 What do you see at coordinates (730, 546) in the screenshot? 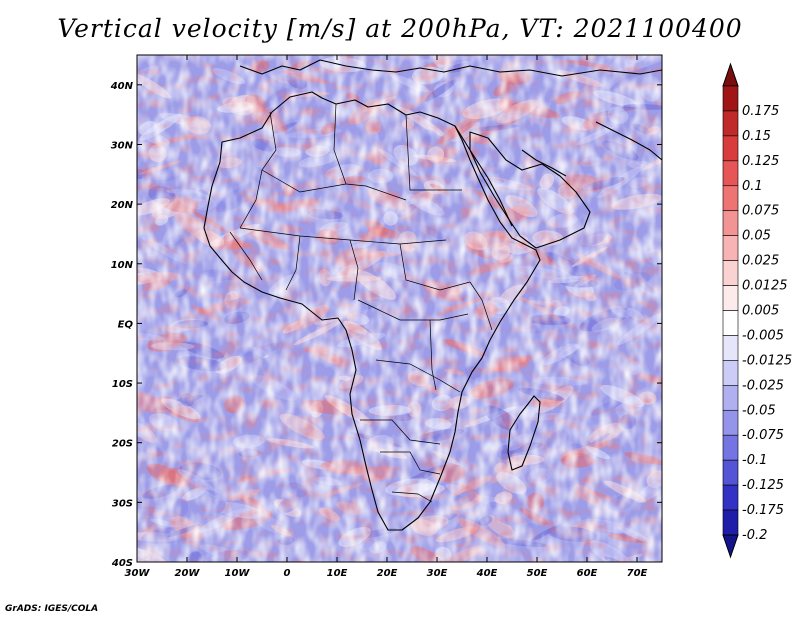
I see `colorbar-bottom-arrow` at bounding box center [730, 546].